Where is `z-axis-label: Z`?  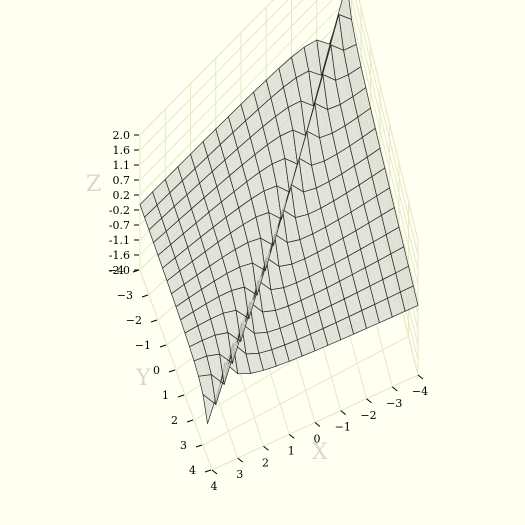
z-axis-label: Z is located at coordinates (93, 184).